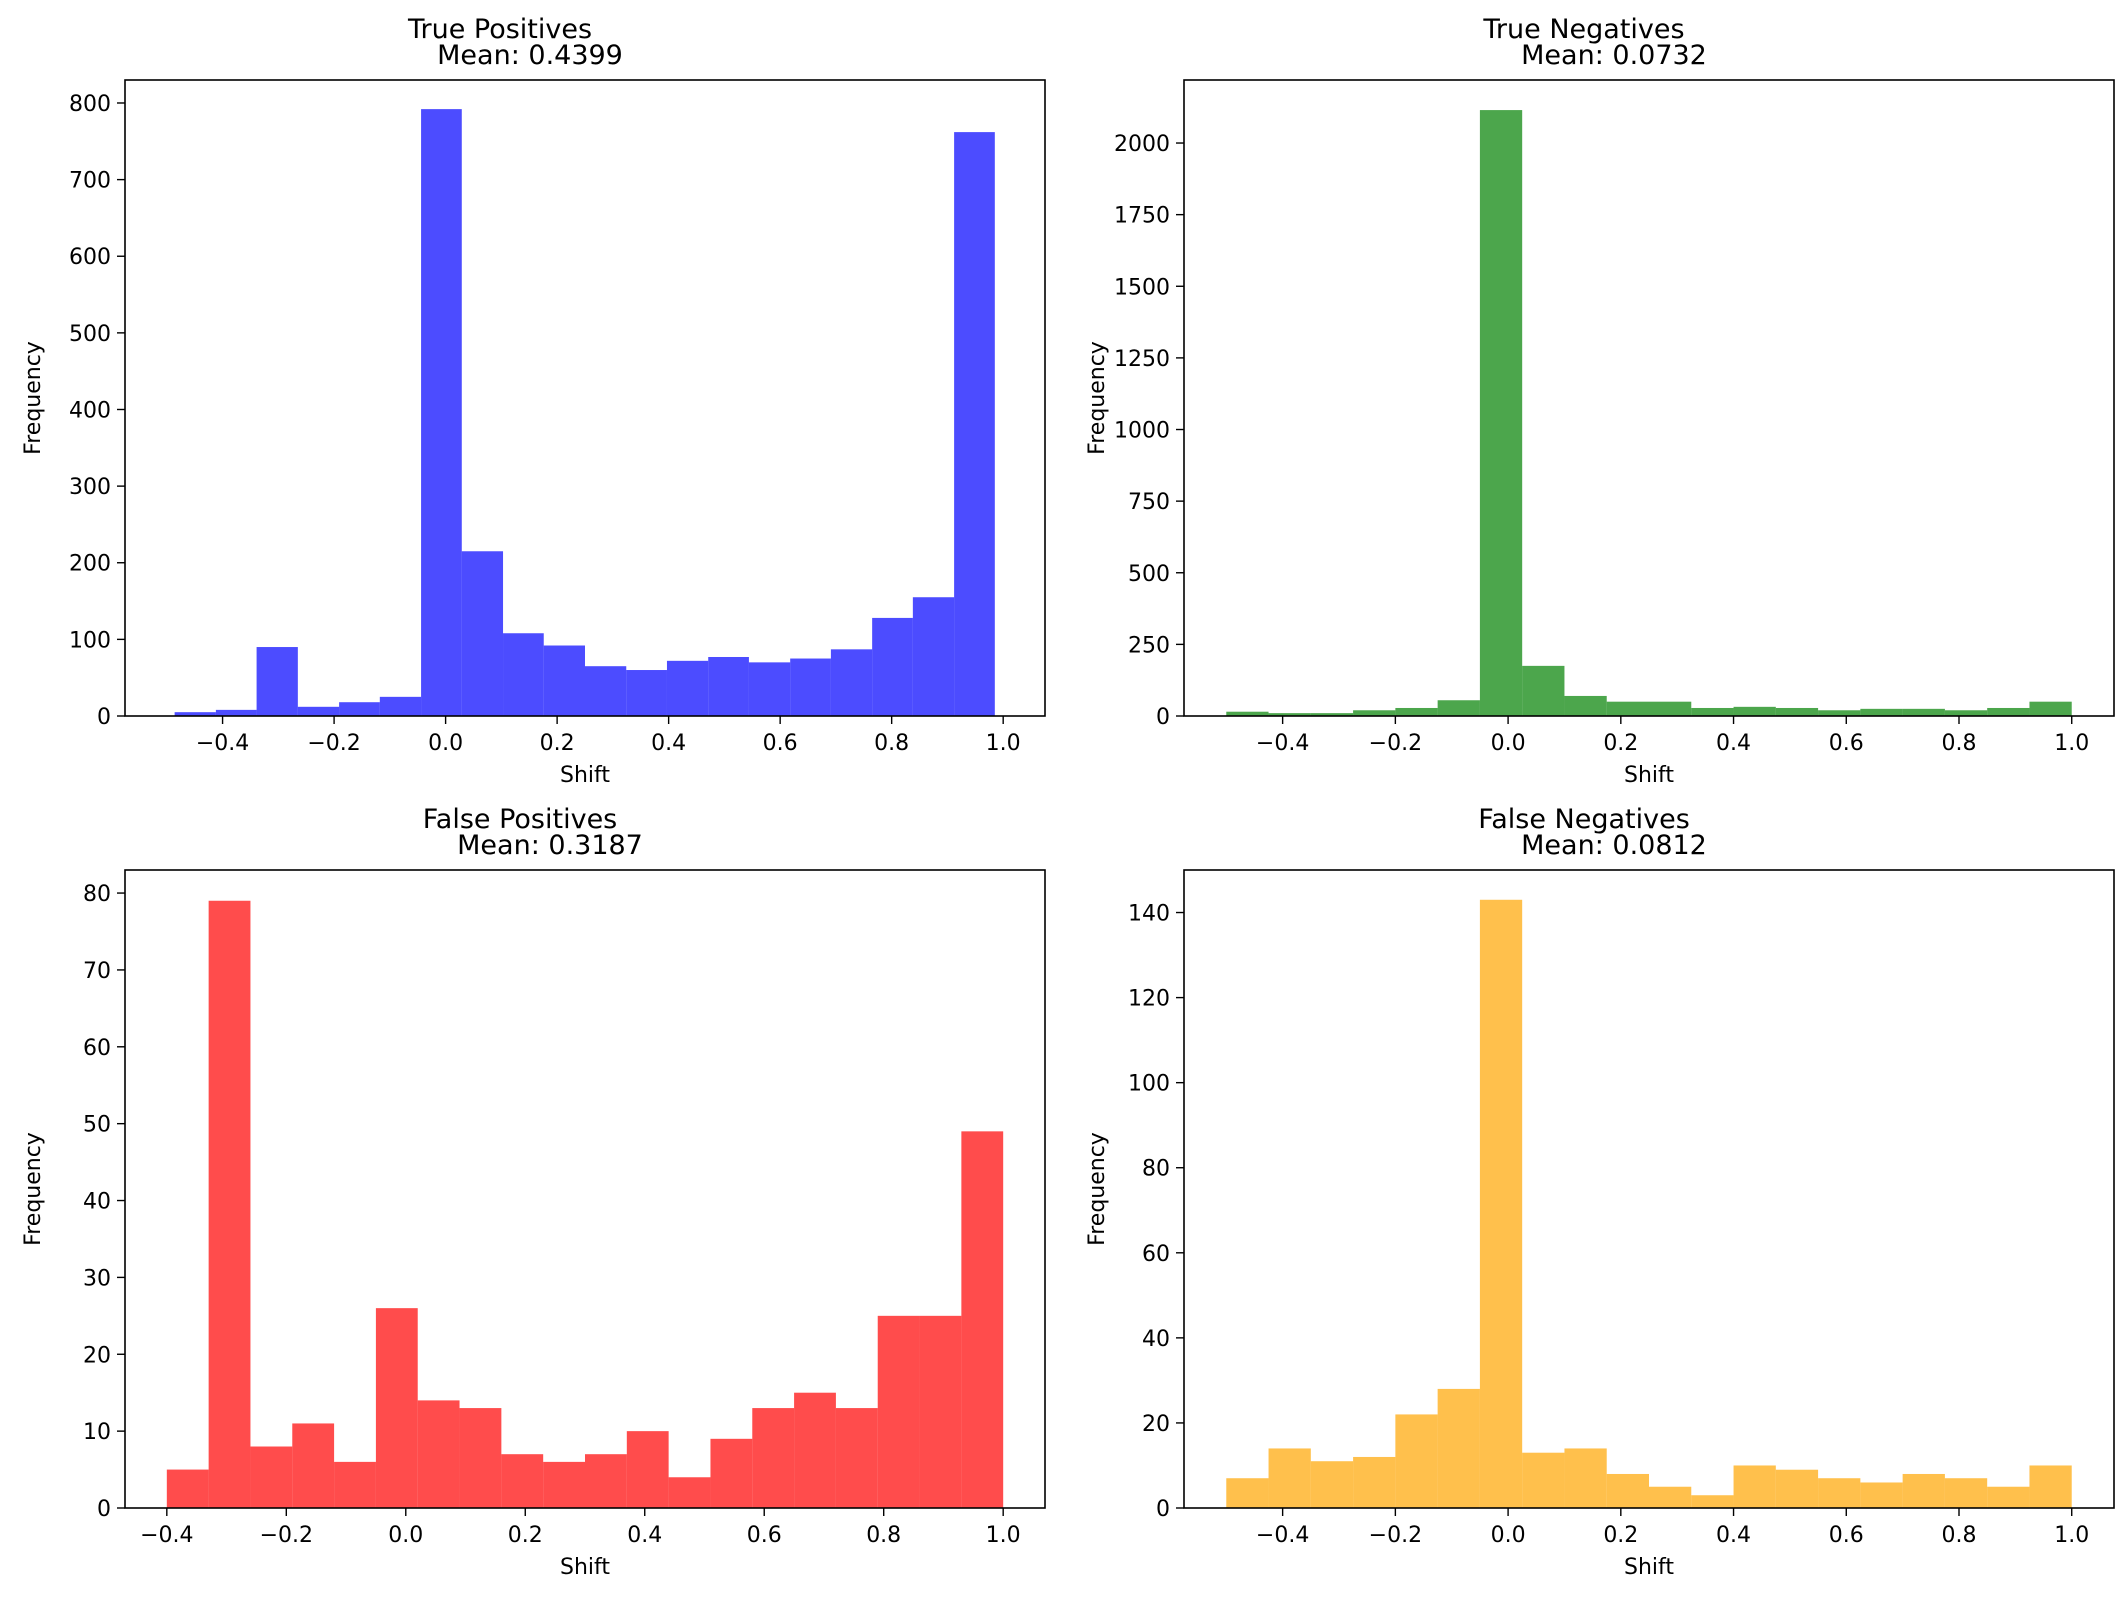 The height and width of the screenshot is (1598, 2128). What do you see at coordinates (1097, 1189) in the screenshot?
I see `y-axis-label: Frequency` at bounding box center [1097, 1189].